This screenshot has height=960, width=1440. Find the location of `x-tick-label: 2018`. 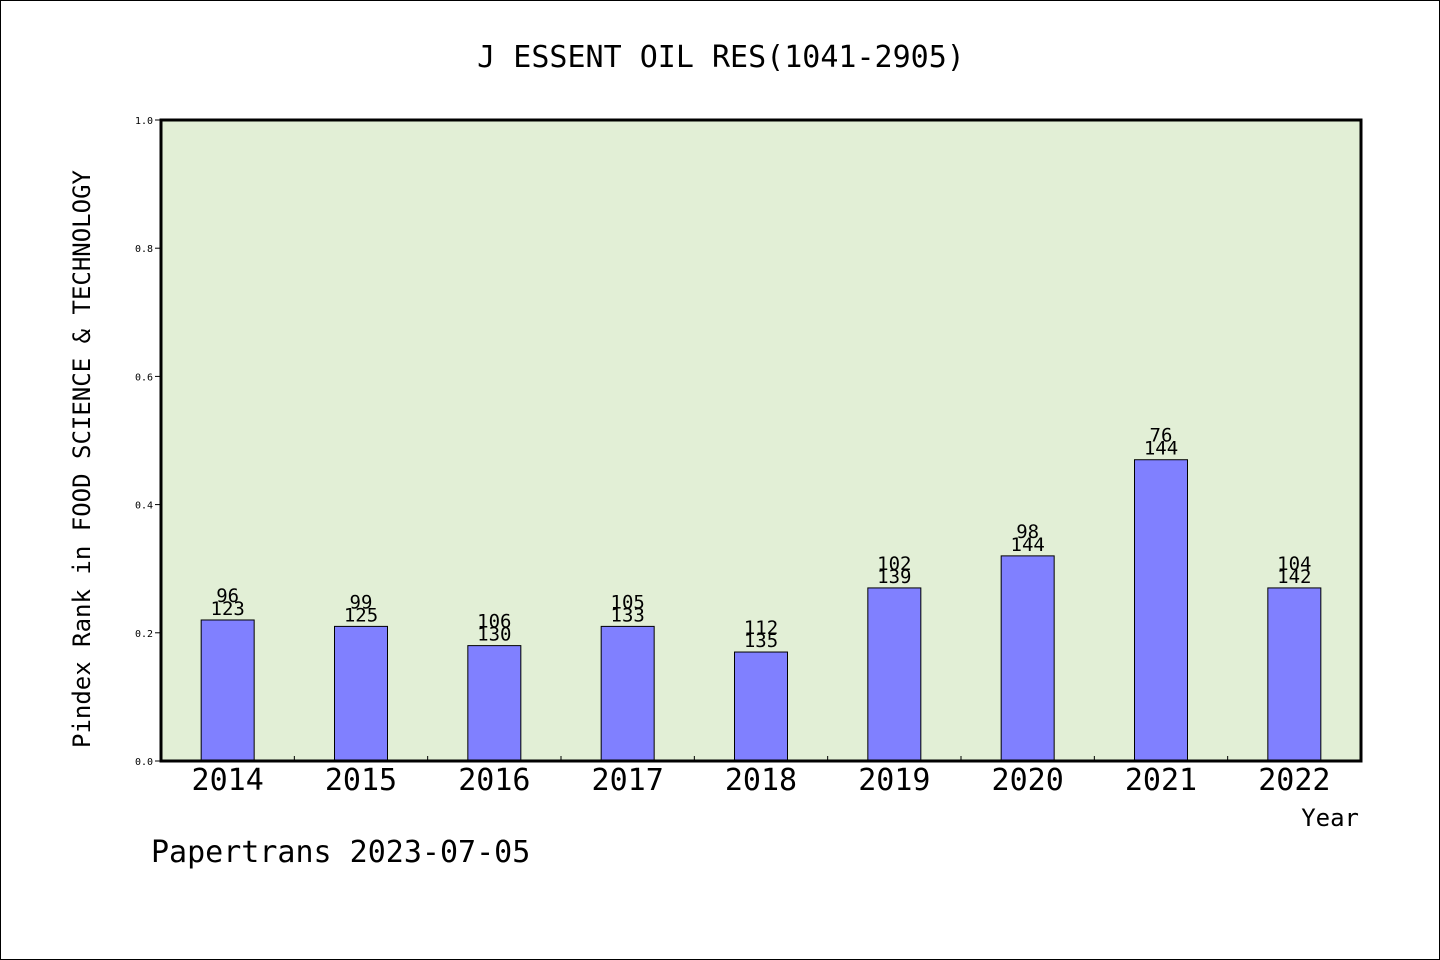

x-tick-label: 2018 is located at coordinates (761, 780).